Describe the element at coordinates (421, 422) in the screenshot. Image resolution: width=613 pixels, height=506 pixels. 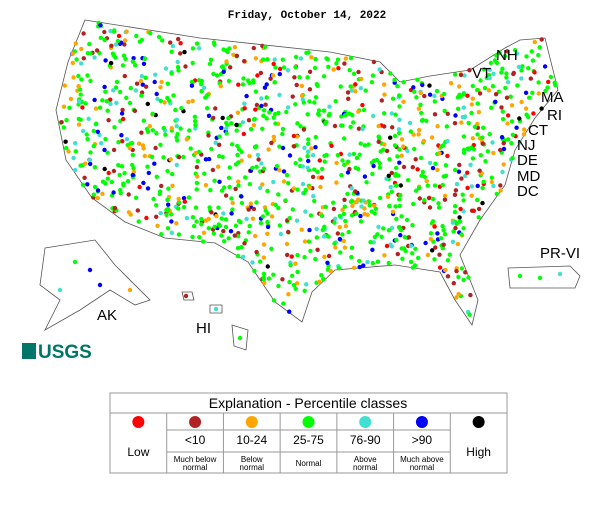
I see `legend-dot` at that location.